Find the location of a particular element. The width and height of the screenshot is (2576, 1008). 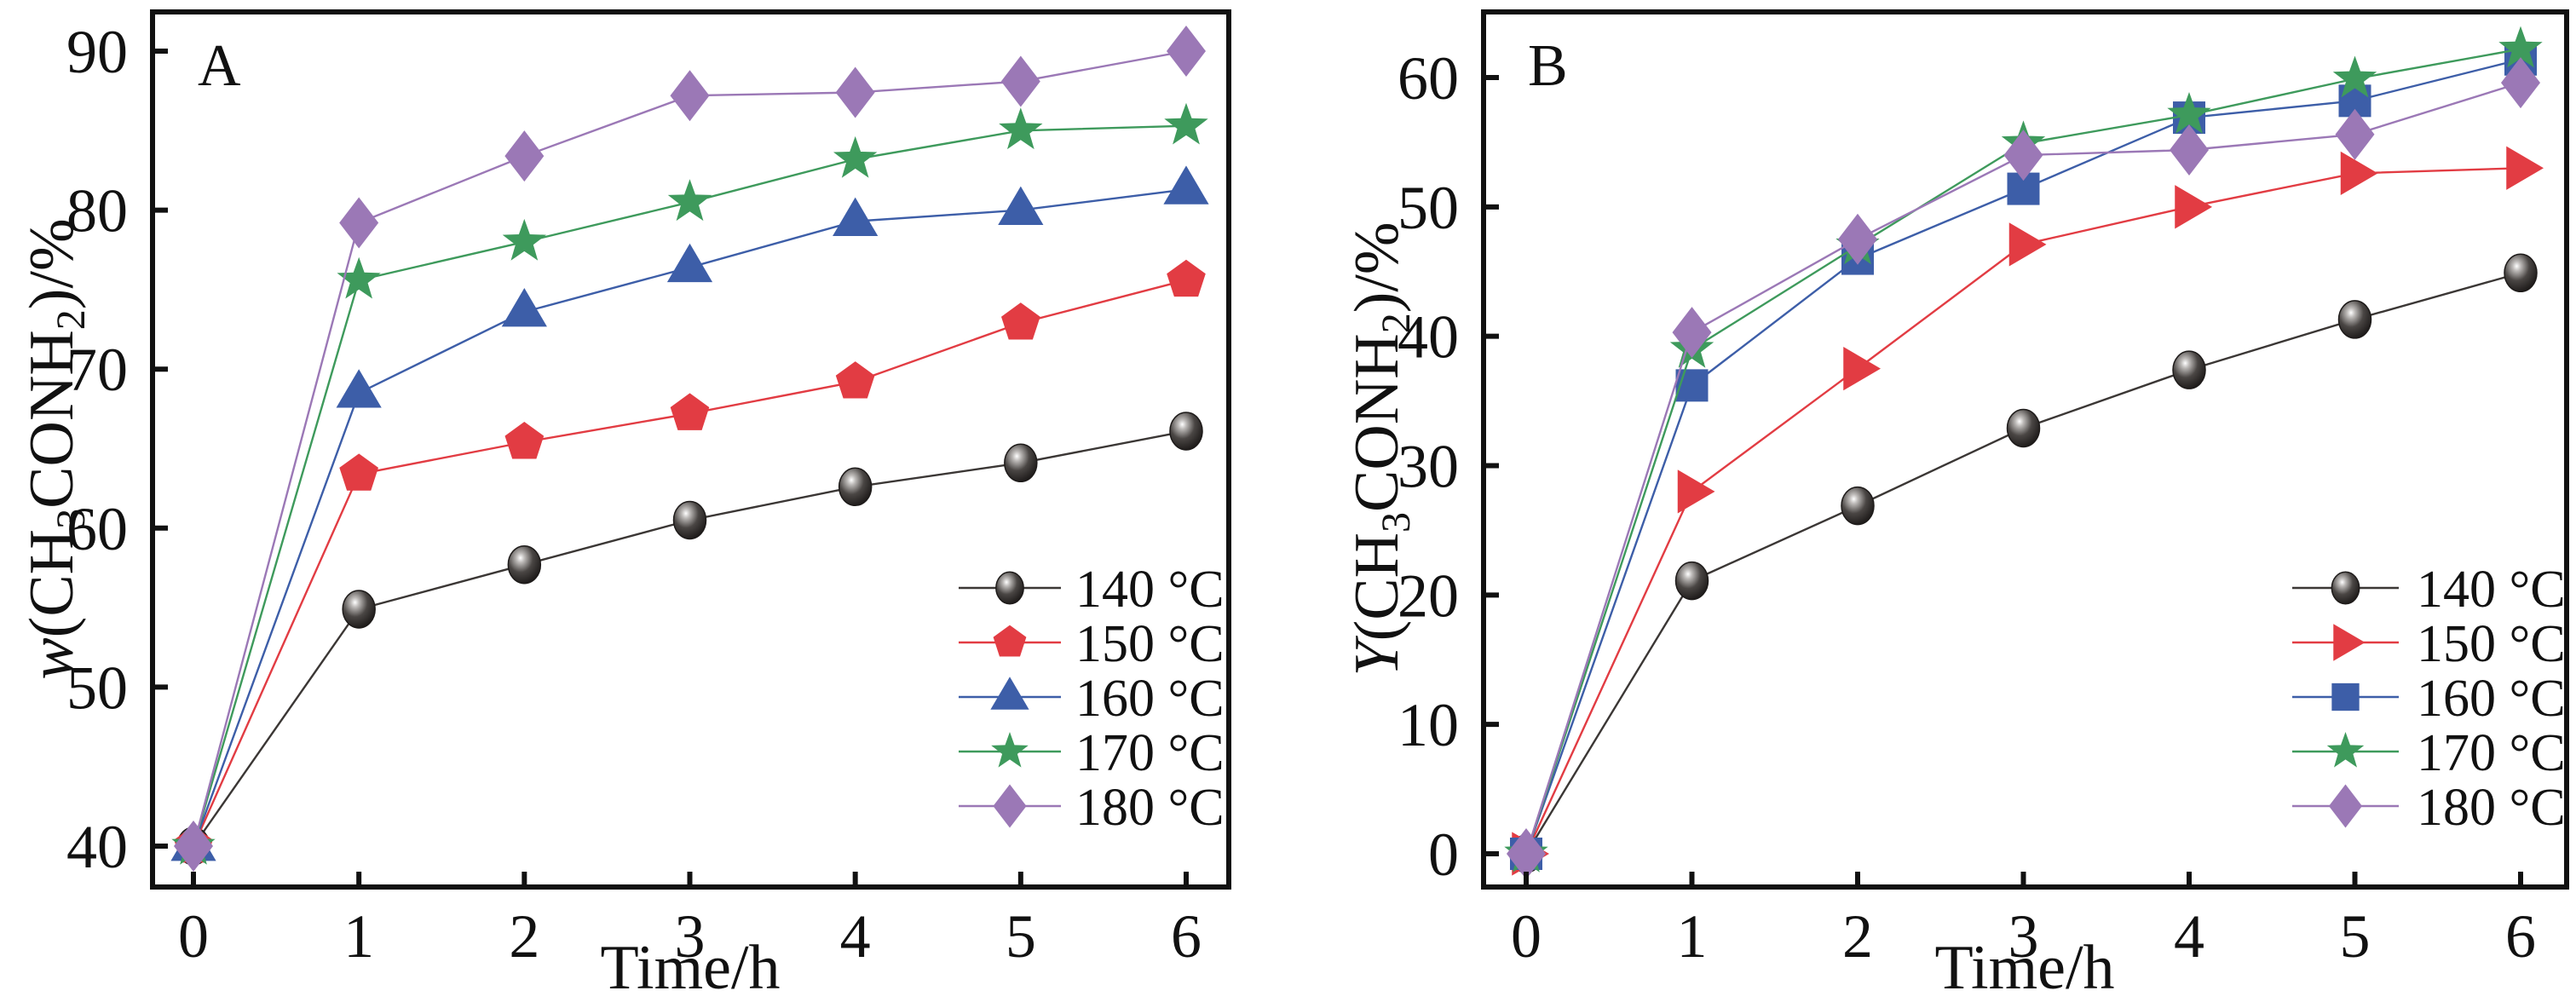

panel-b-x-tick-label: 5 is located at coordinates (2355, 937).